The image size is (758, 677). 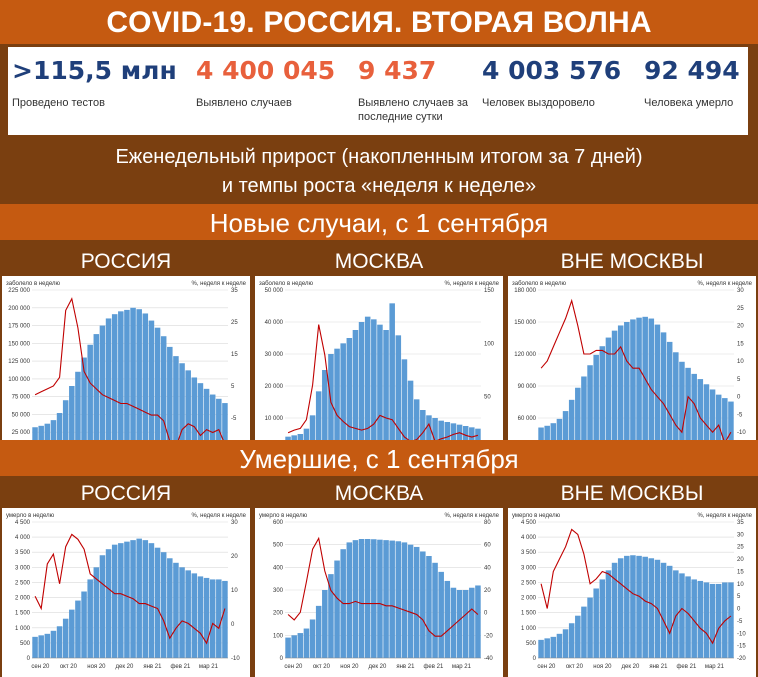 I want to click on y-right-tick-label: 35, so click(x=234, y=291).